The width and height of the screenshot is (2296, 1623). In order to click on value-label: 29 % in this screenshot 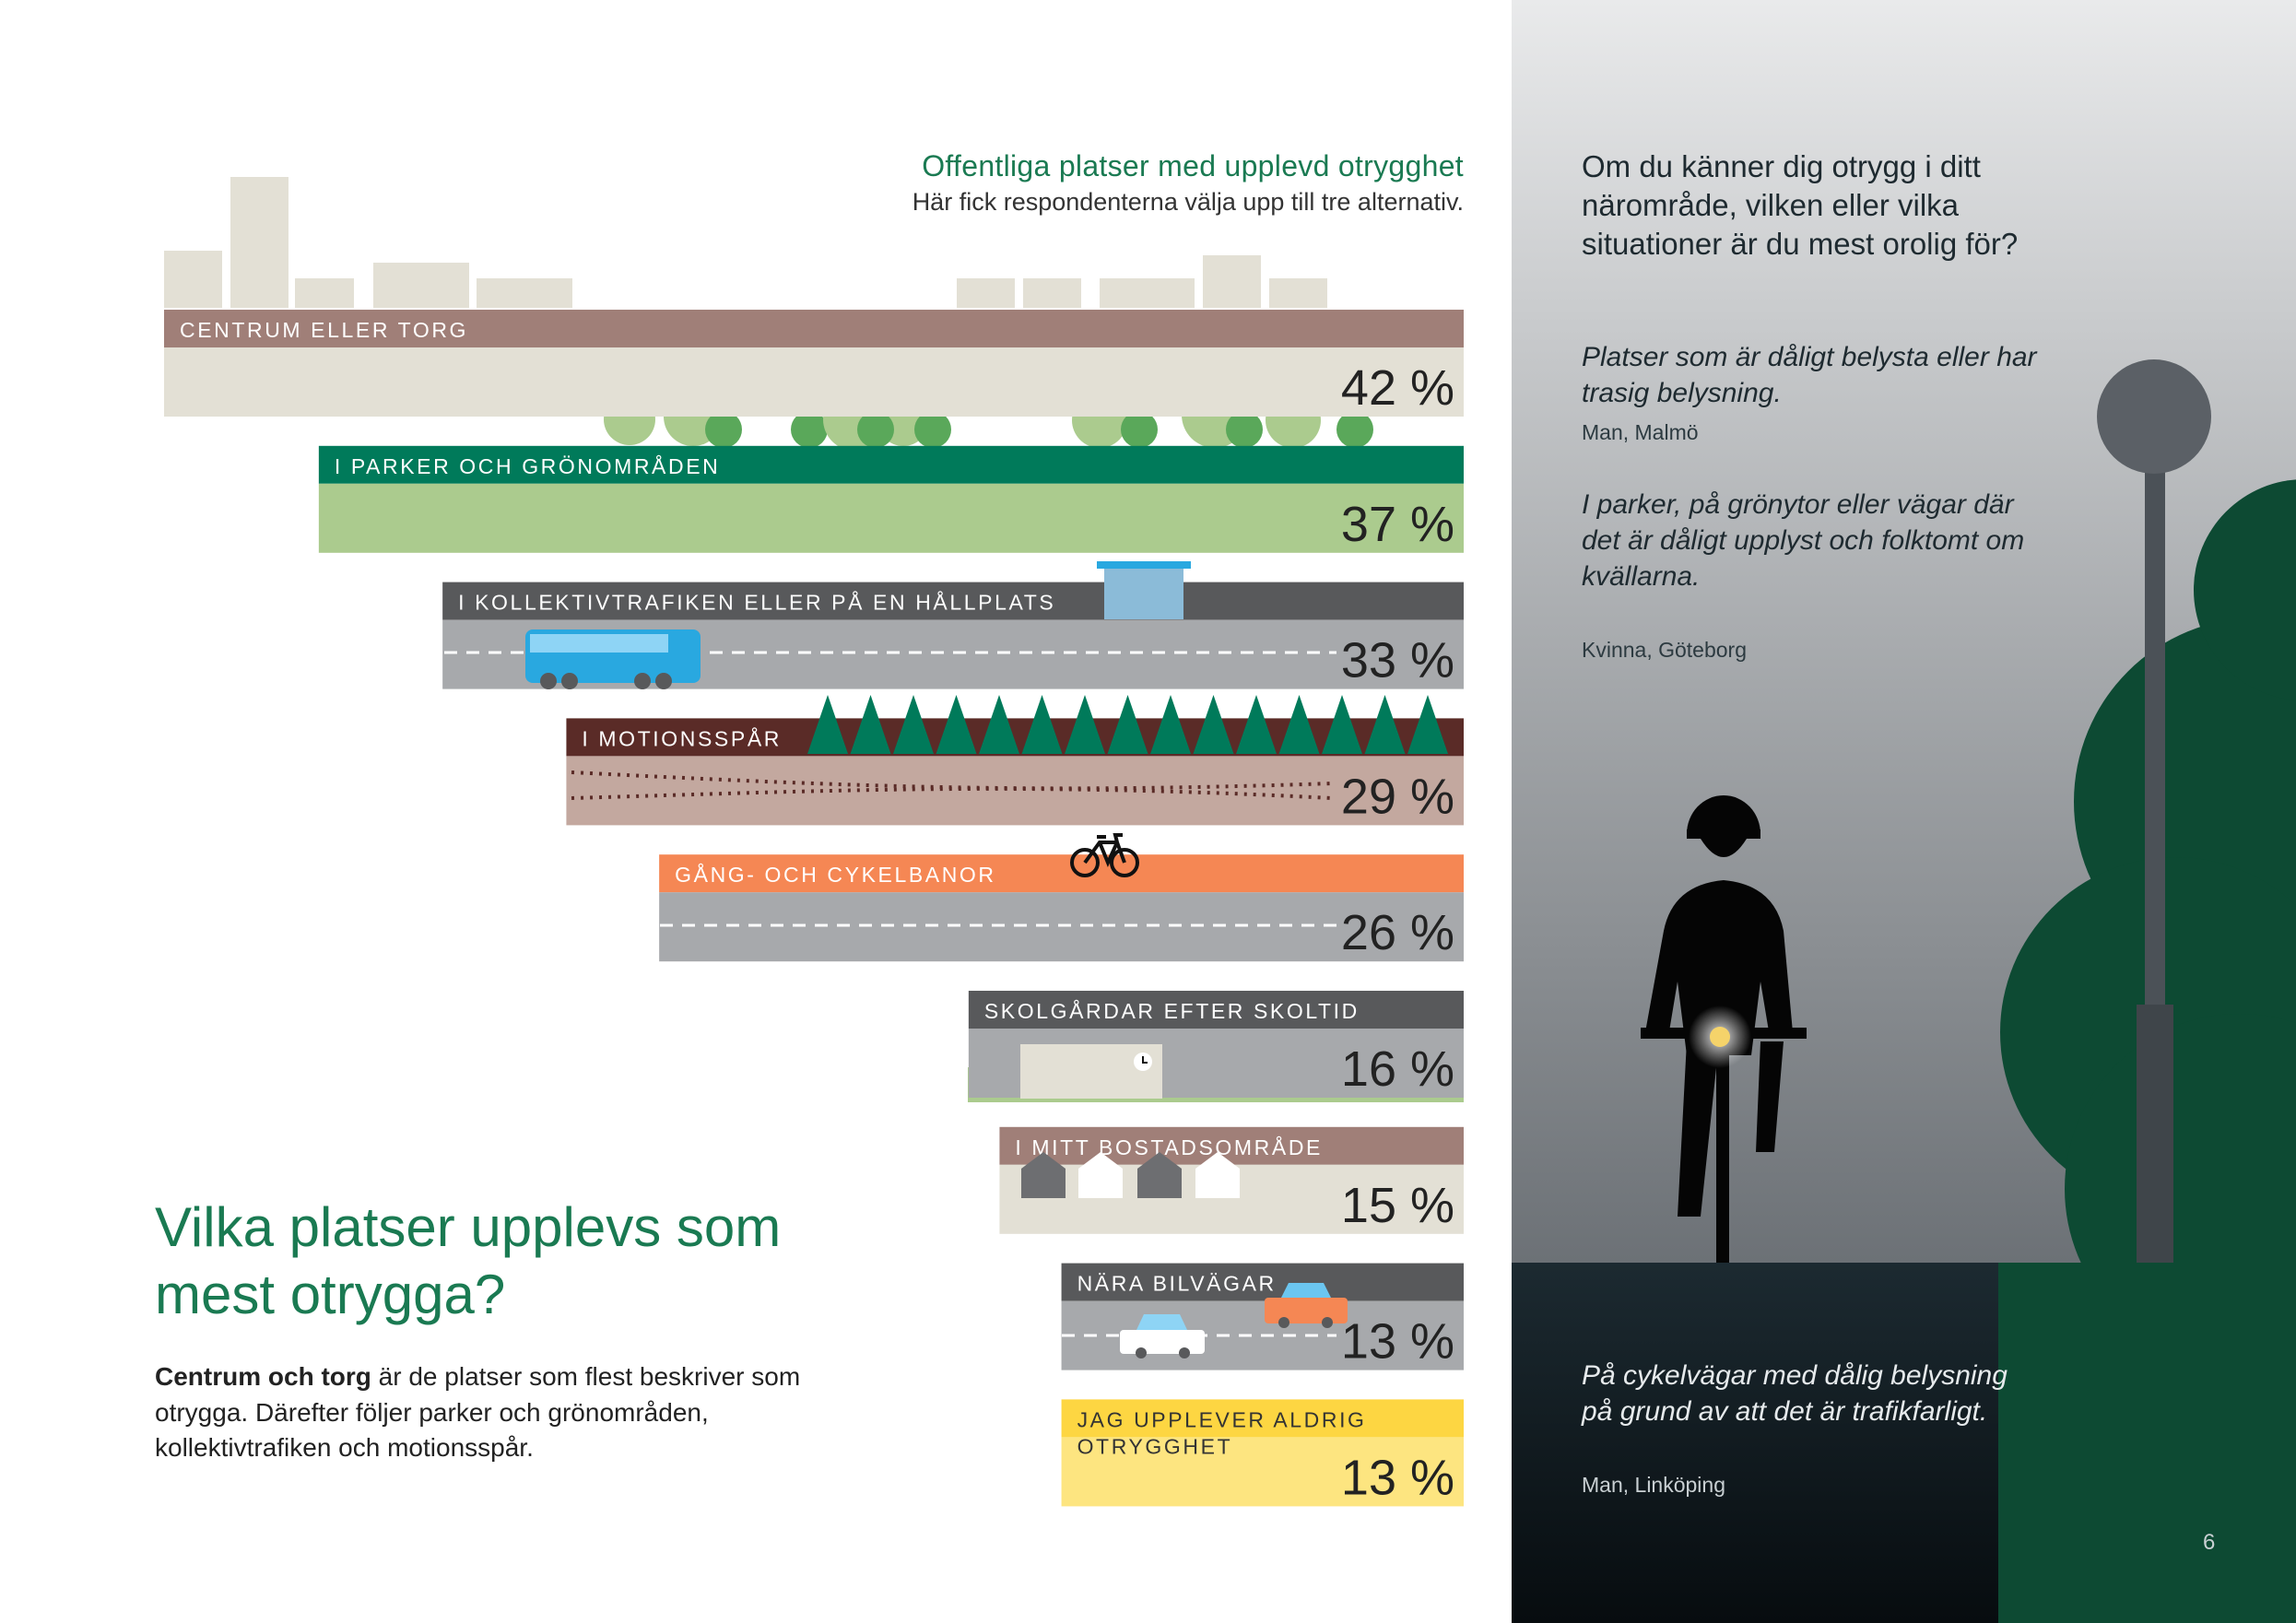, I will do `click(1398, 796)`.